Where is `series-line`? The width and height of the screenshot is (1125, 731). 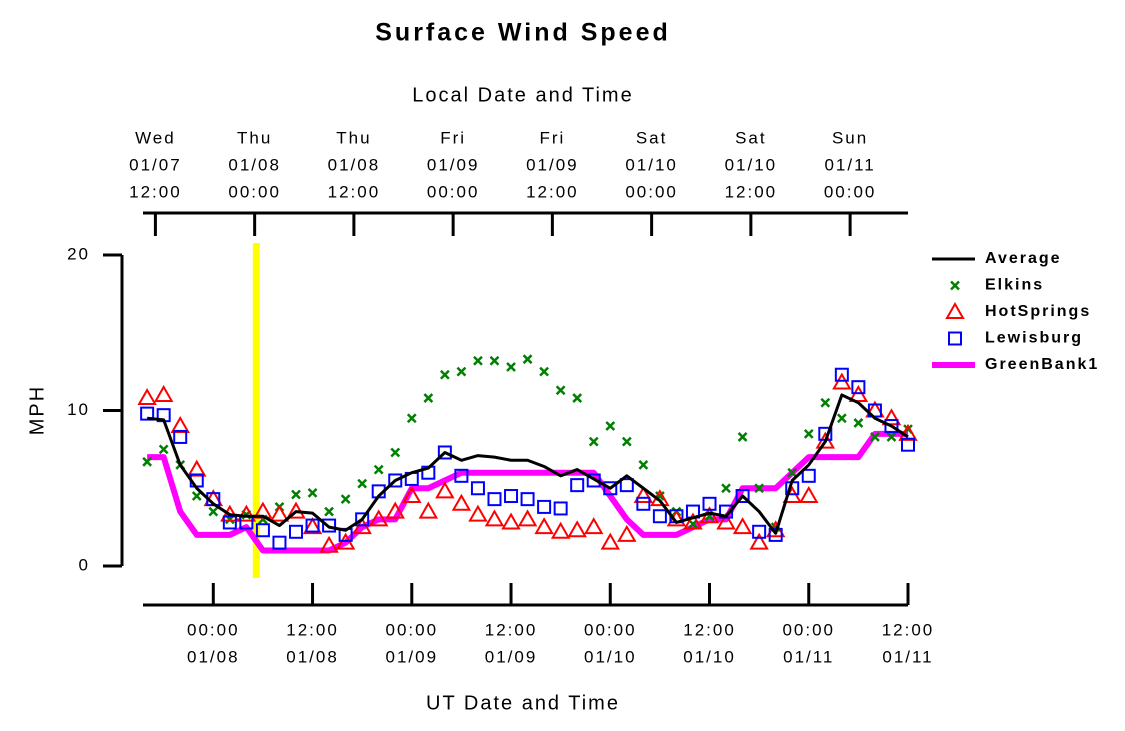 series-line is located at coordinates (527, 464).